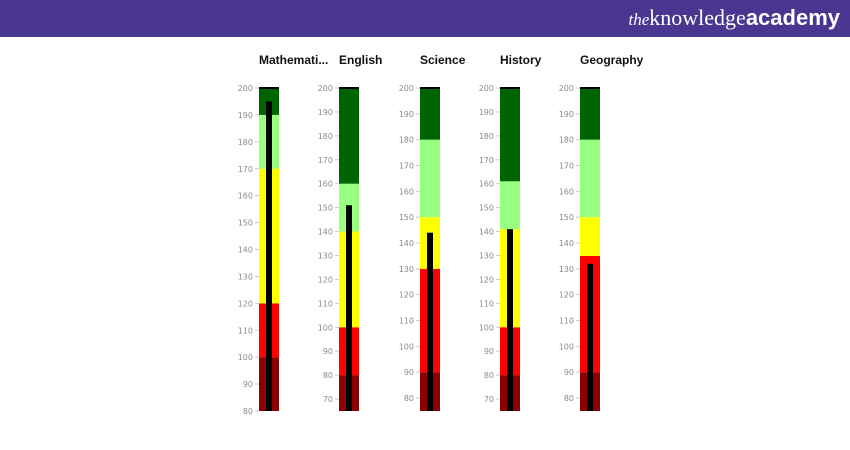  I want to click on brand-logo: theknowledgeacademy, so click(735, 19).